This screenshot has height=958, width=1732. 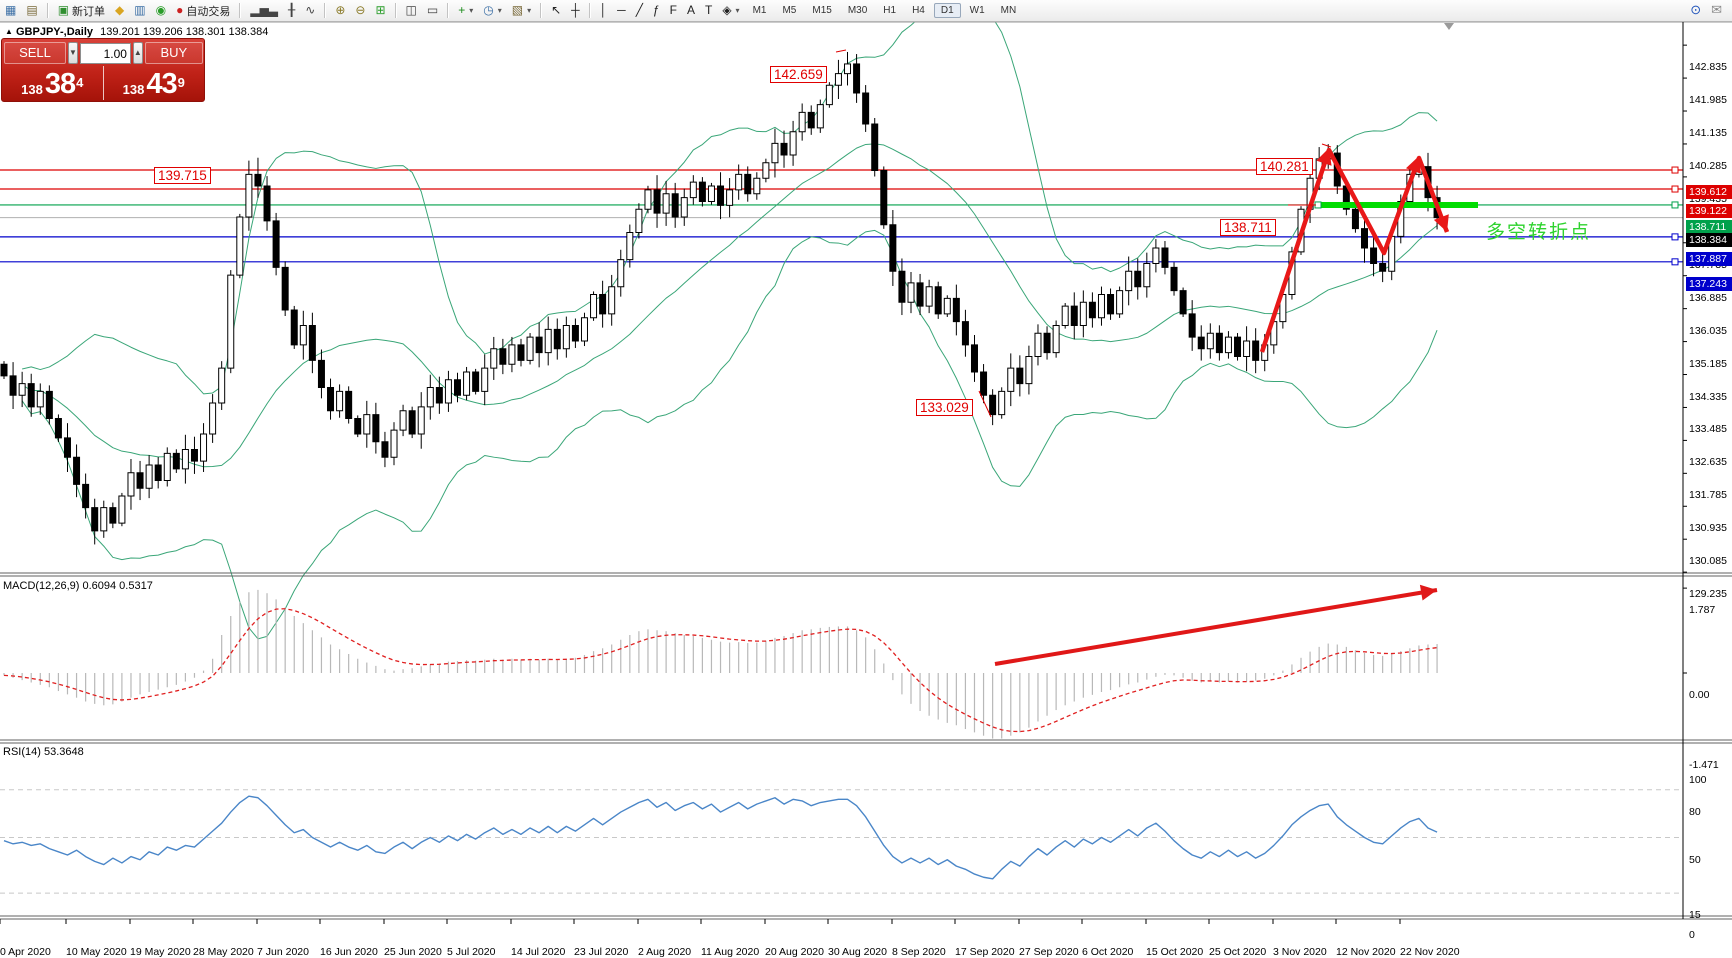 I want to click on vertical-line-icon: │, so click(x=604, y=10).